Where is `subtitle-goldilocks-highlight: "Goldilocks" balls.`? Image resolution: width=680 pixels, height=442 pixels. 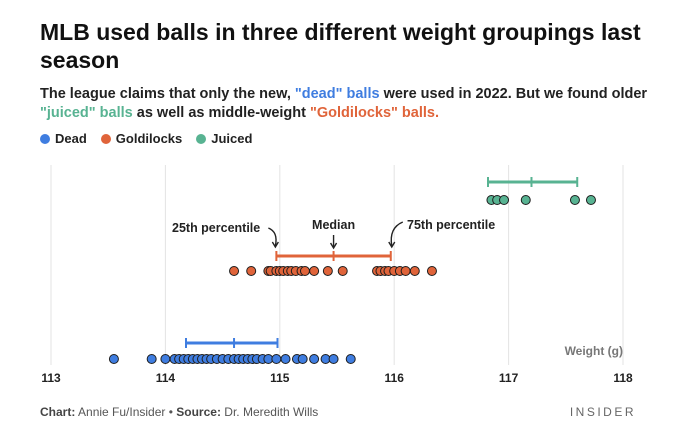 subtitle-goldilocks-highlight: "Goldilocks" balls. is located at coordinates (374, 113).